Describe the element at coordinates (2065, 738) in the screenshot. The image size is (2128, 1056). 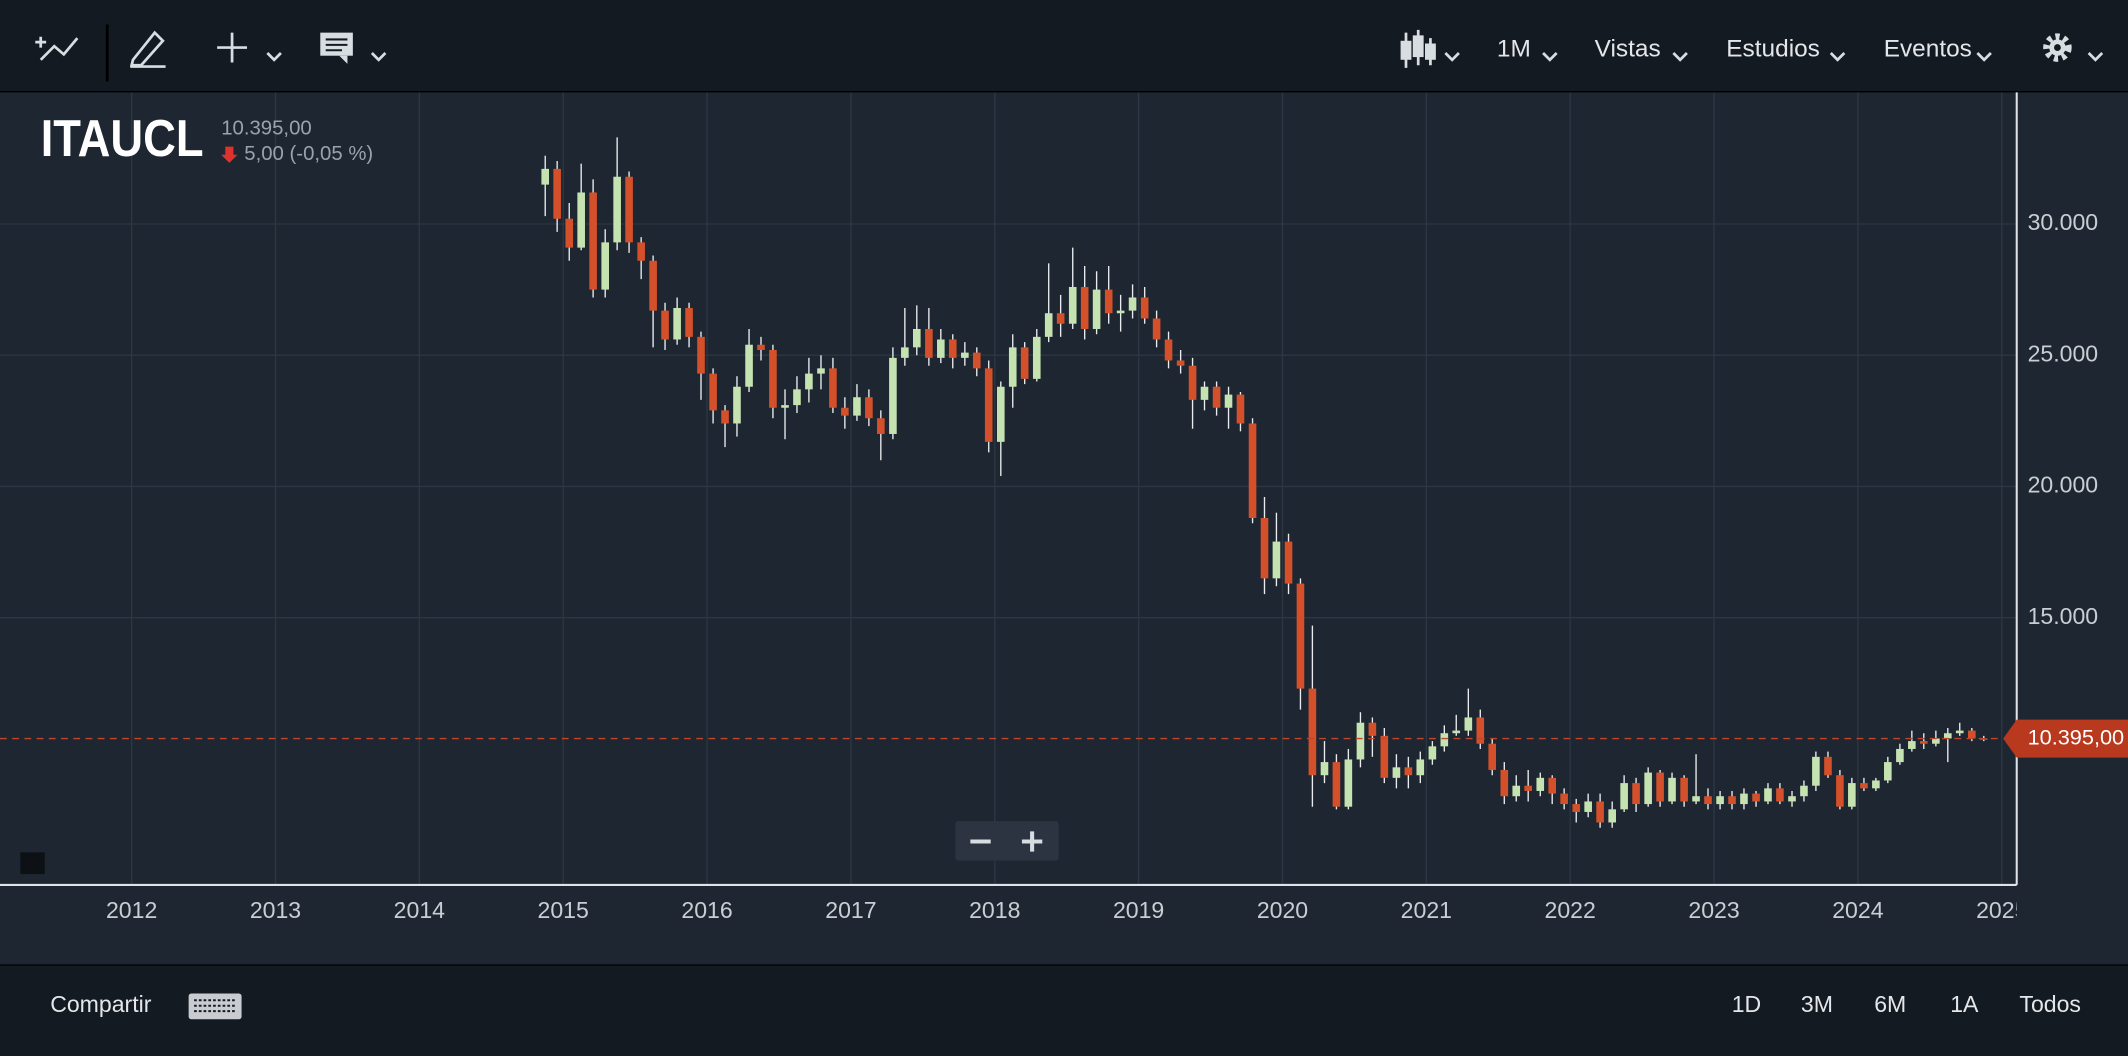
I see `last-price-tag` at that location.